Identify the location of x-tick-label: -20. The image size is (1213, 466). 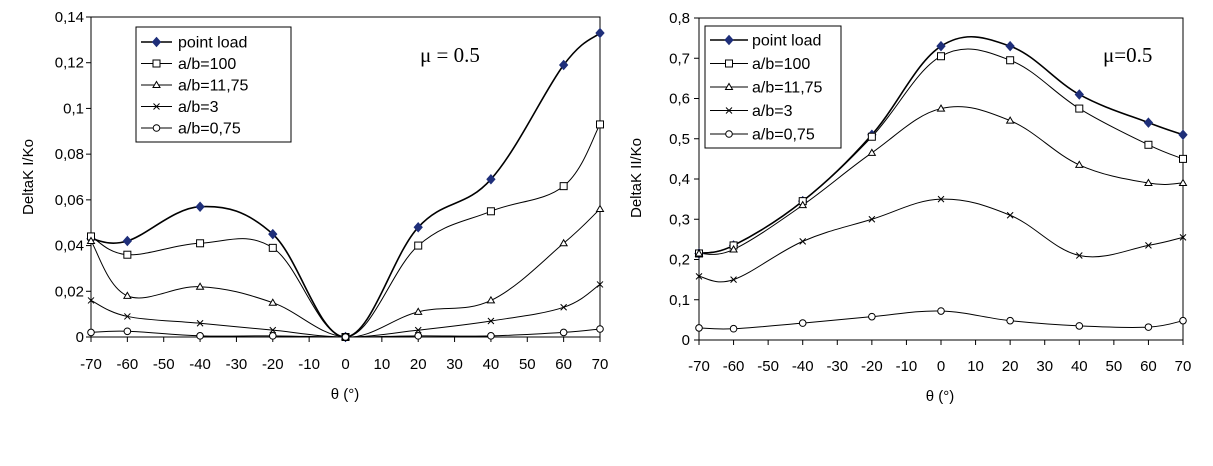
(273, 364).